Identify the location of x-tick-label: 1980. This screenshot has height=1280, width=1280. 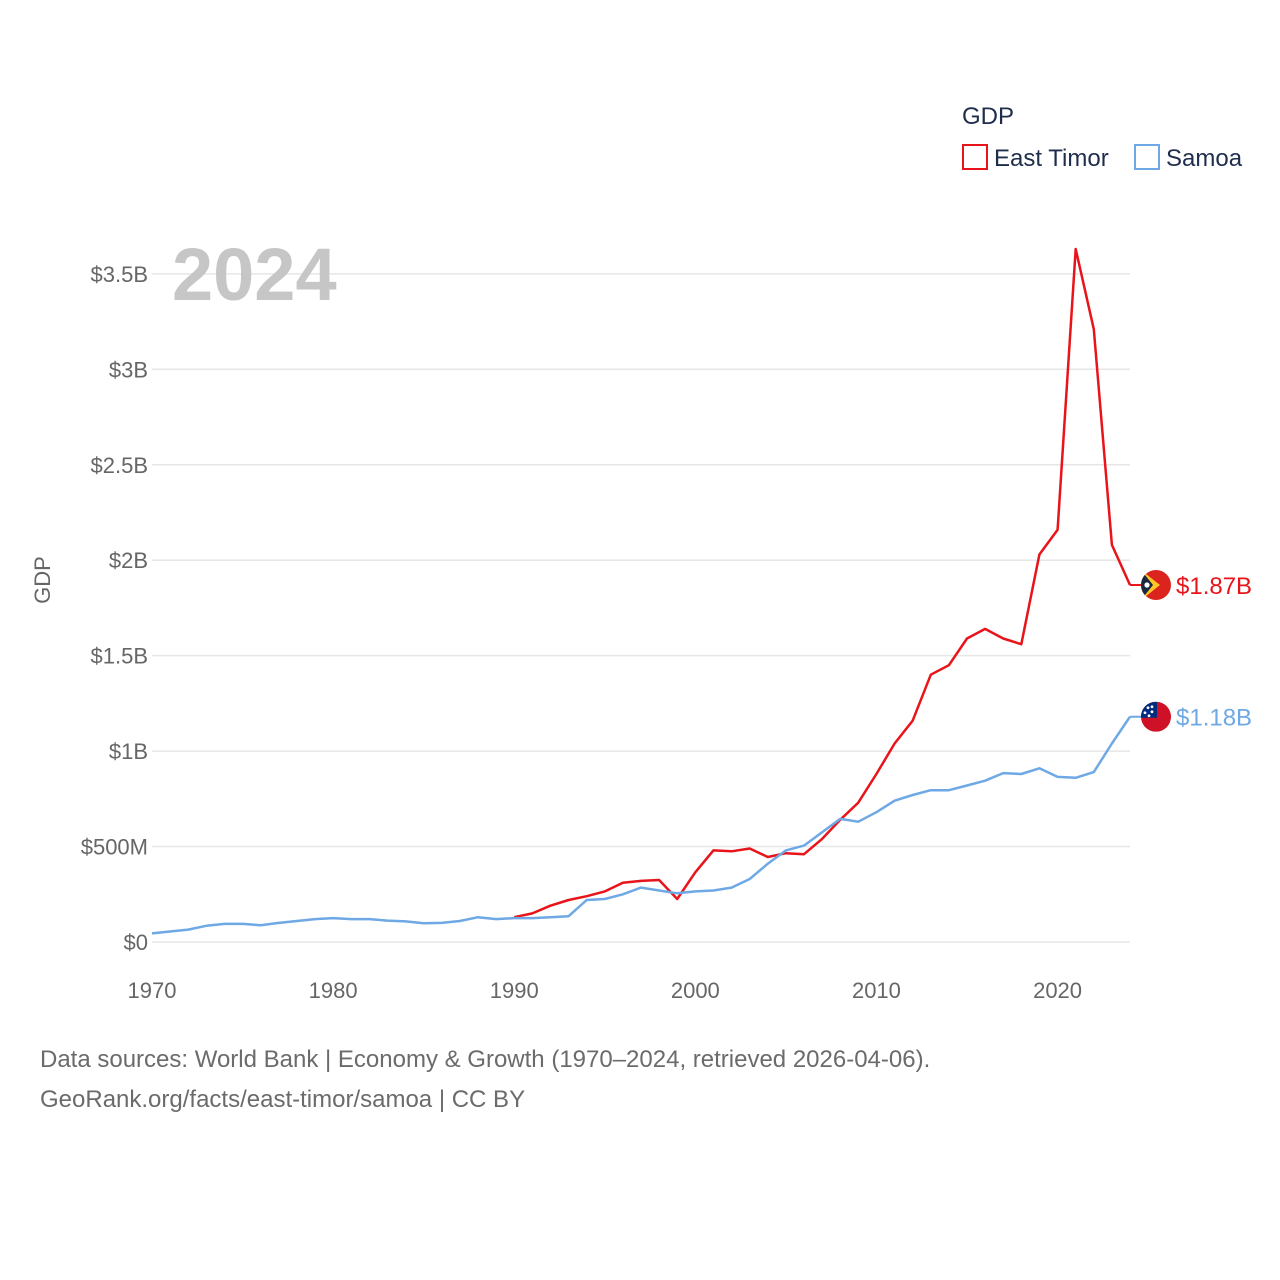
(333, 990).